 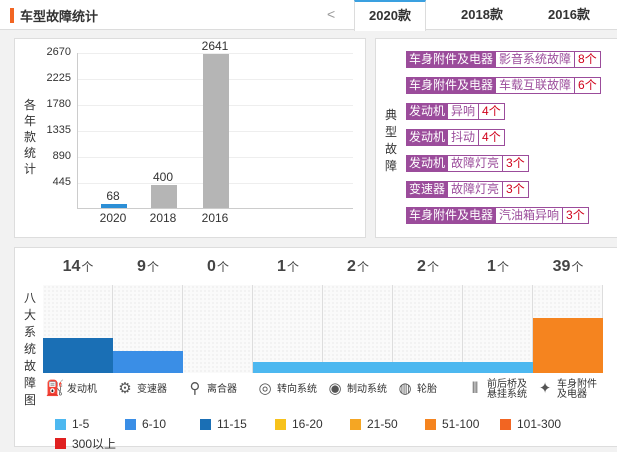 I want to click on legend-label: 101-300, so click(x=539, y=424).